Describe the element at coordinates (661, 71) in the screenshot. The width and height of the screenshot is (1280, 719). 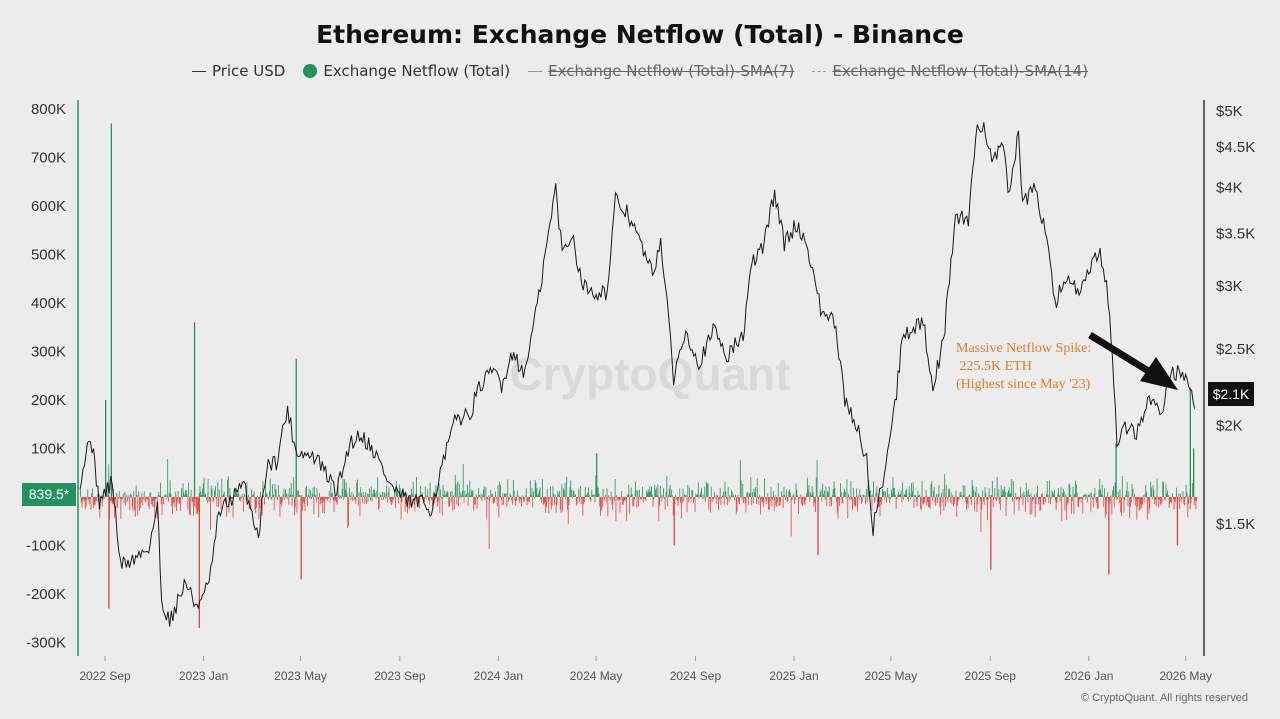
I see `legend-item-netflow-sma7: Exchange Netflow (Total)-SMA(7)` at that location.